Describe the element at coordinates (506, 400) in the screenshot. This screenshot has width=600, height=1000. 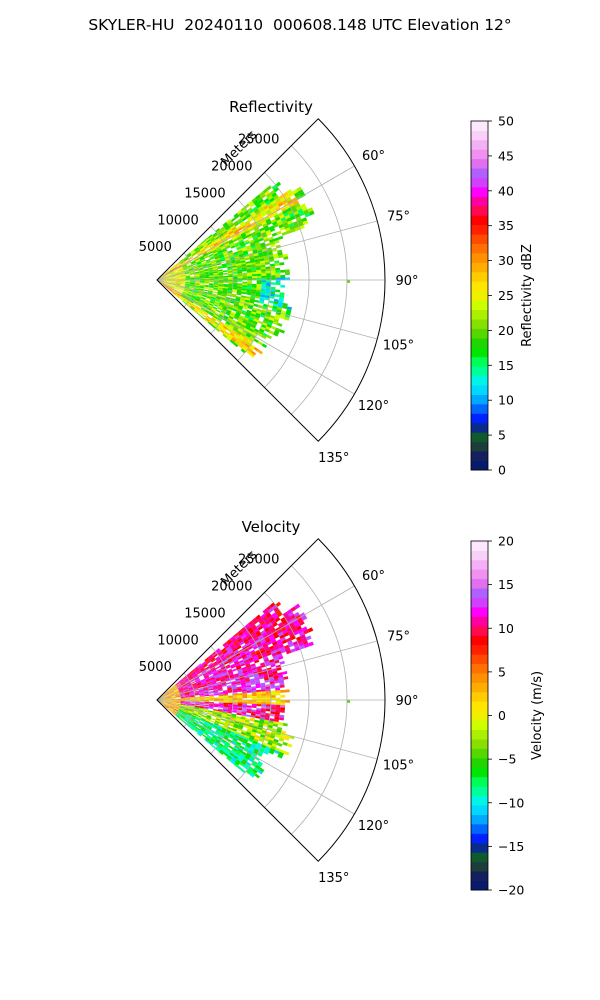
I see `colorbar-tick-label: 10` at that location.